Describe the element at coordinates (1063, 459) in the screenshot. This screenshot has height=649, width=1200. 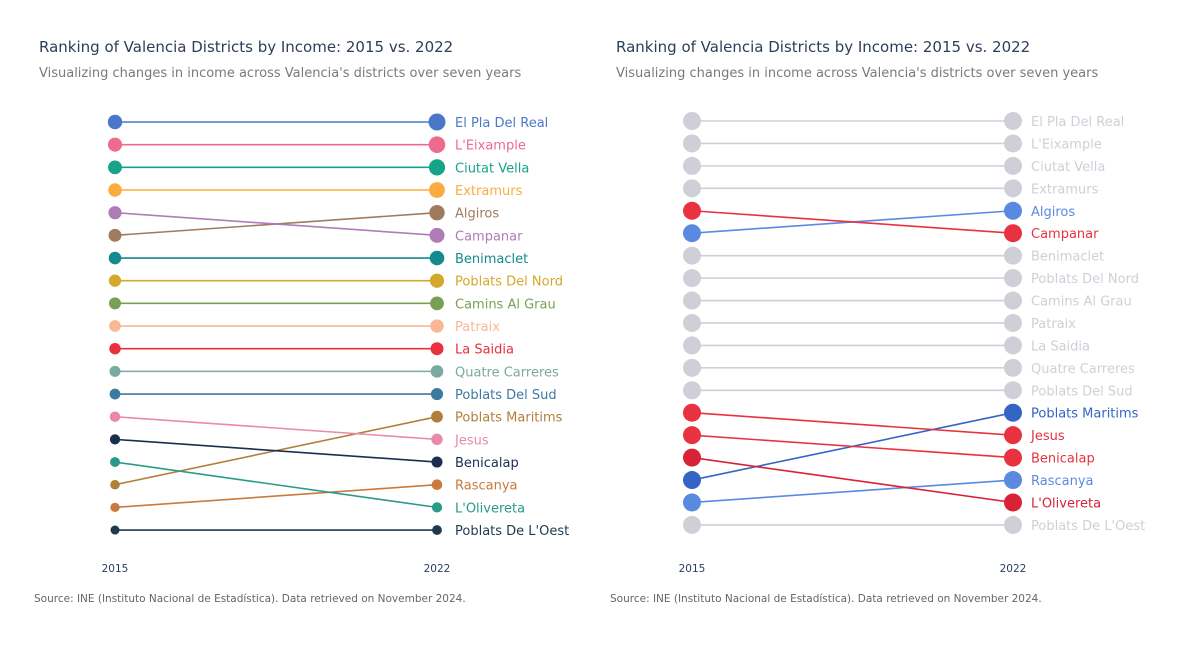
I see `district-label: Benicalap` at that location.